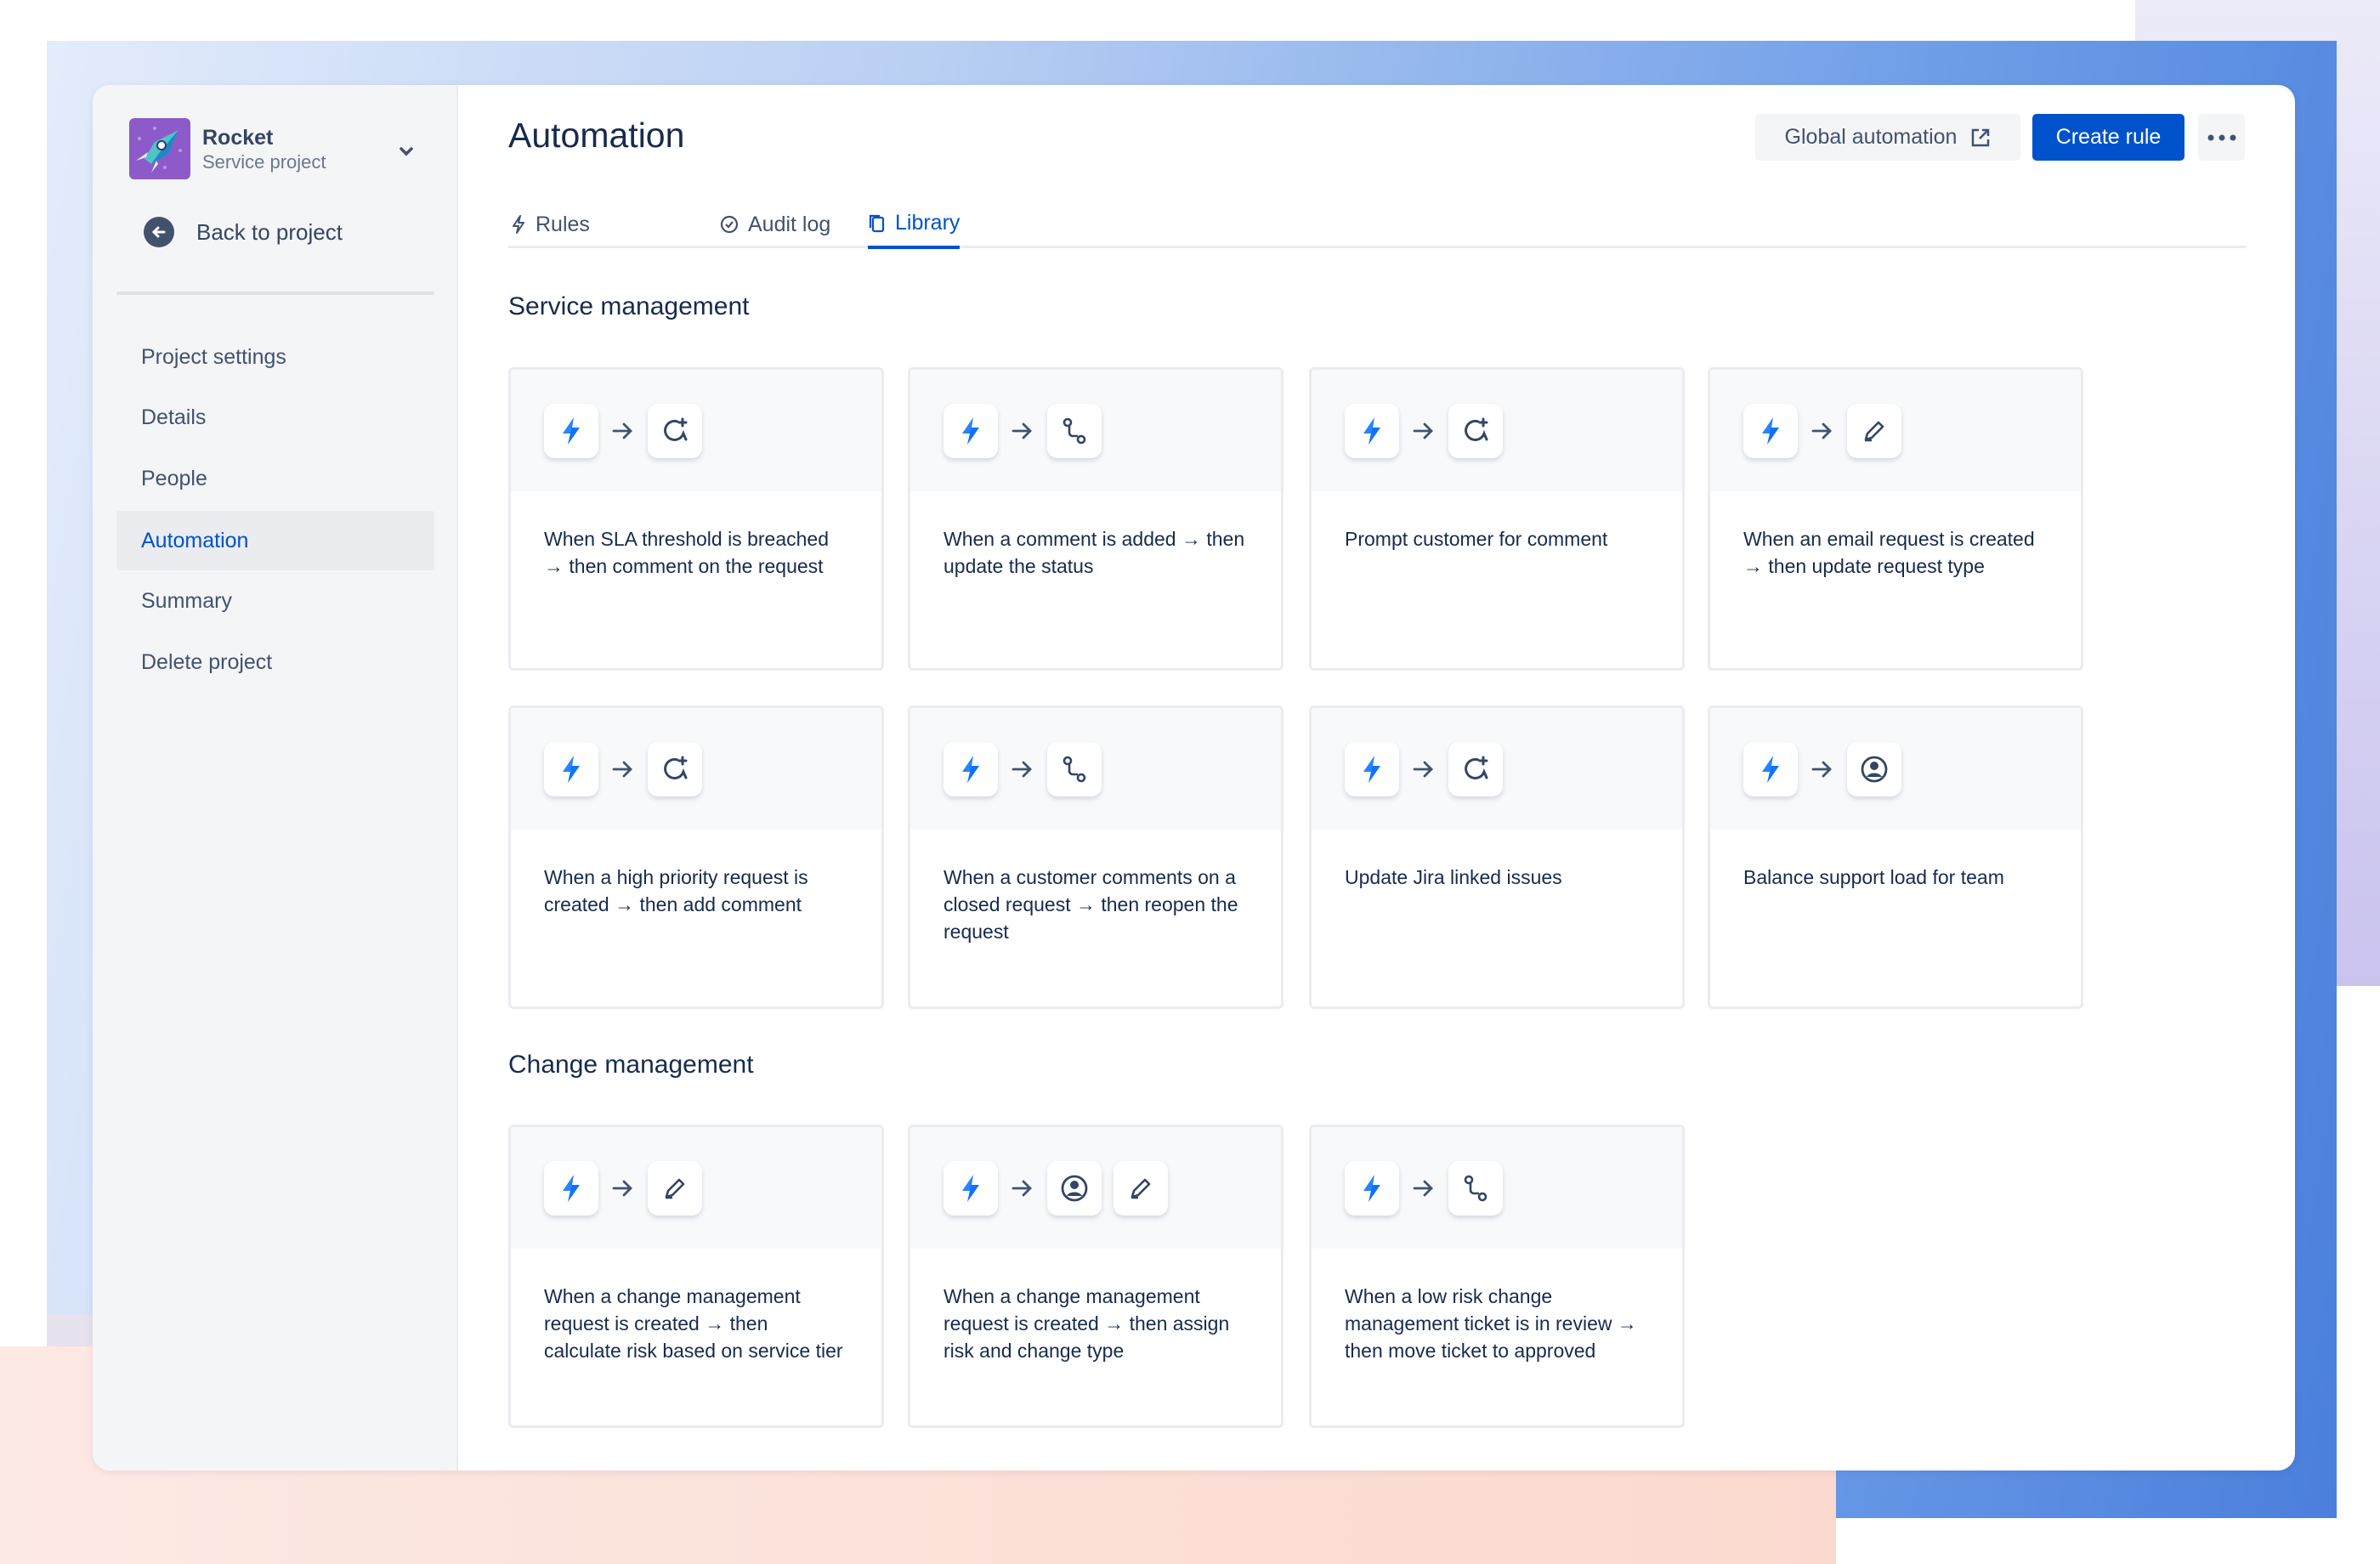 This screenshot has height=1564, width=2380. Describe the element at coordinates (159, 232) in the screenshot. I see `arrow-left-icon` at that location.